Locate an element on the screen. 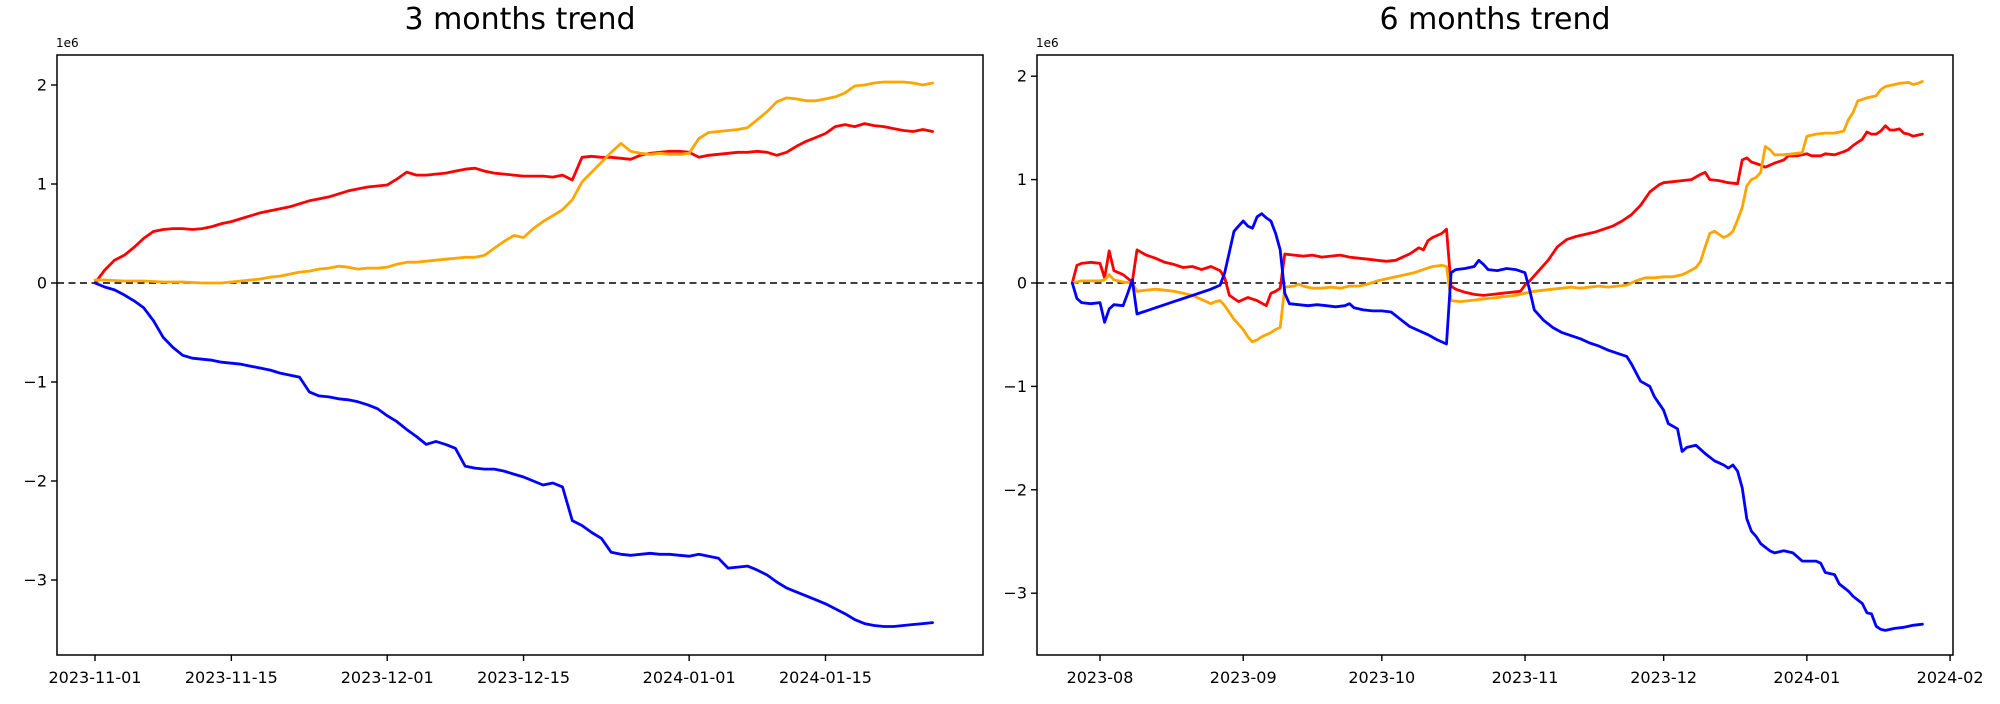  x-tick-label: 2023-08 is located at coordinates (1100, 677).